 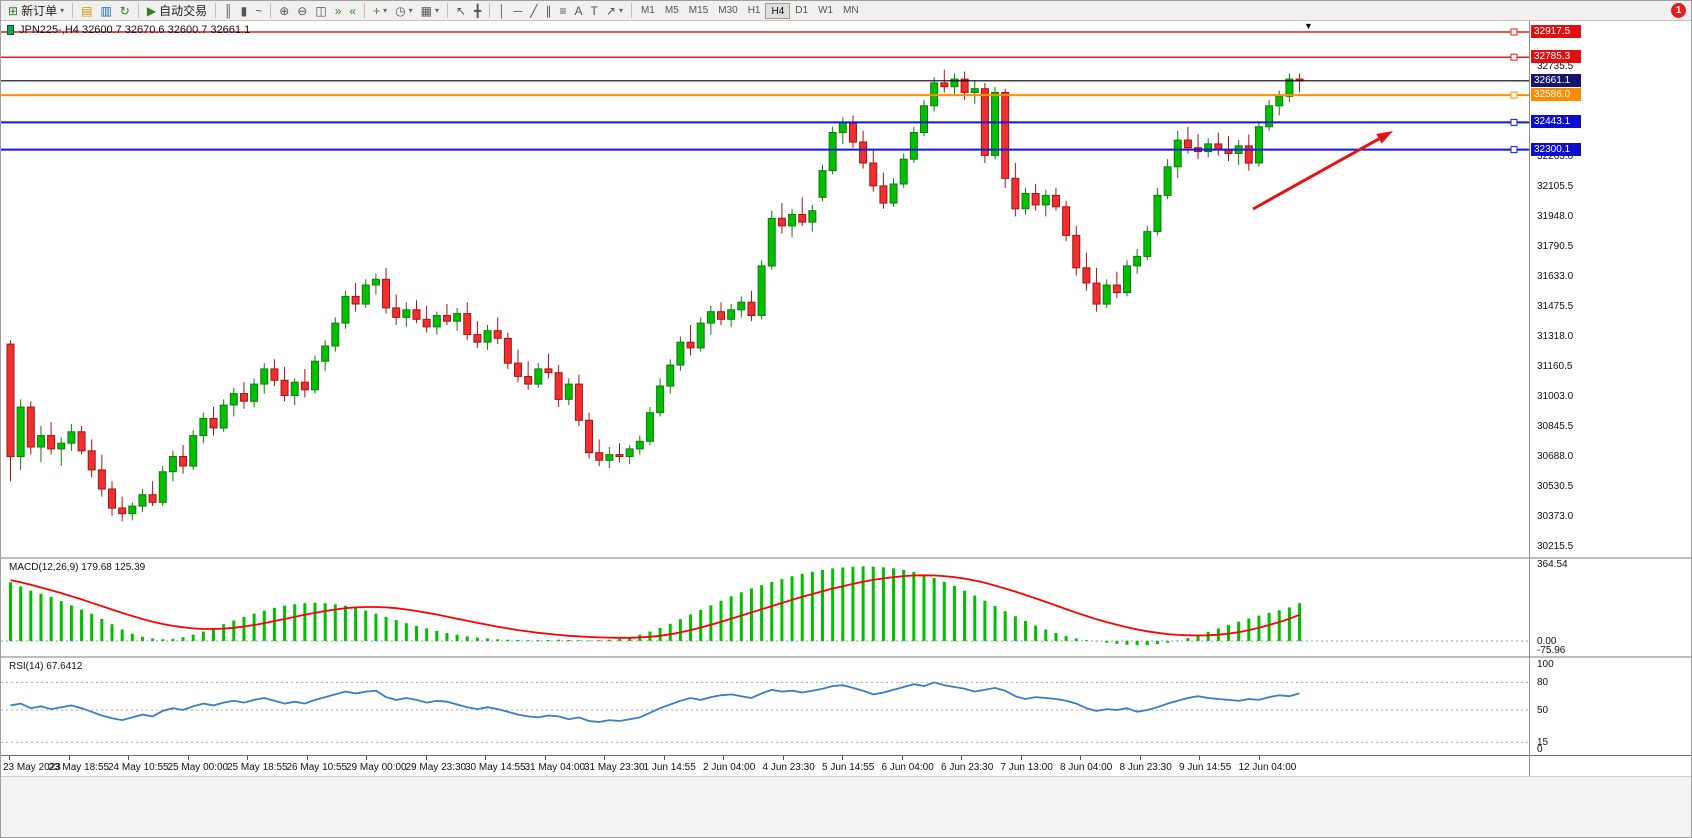 What do you see at coordinates (1551, 650) in the screenshot?
I see `macd-tick-label: -75.96` at bounding box center [1551, 650].